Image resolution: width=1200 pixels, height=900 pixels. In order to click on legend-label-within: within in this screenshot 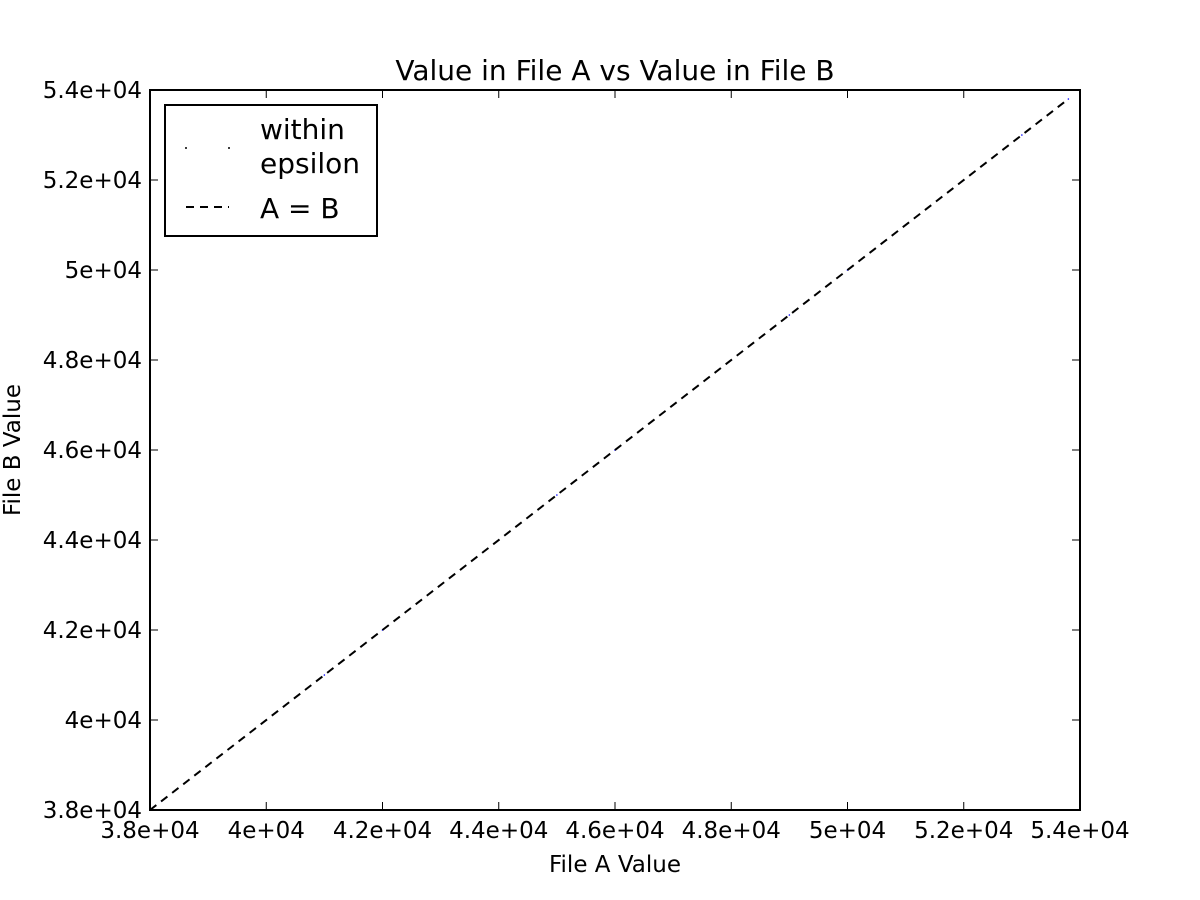, I will do `click(302, 129)`.